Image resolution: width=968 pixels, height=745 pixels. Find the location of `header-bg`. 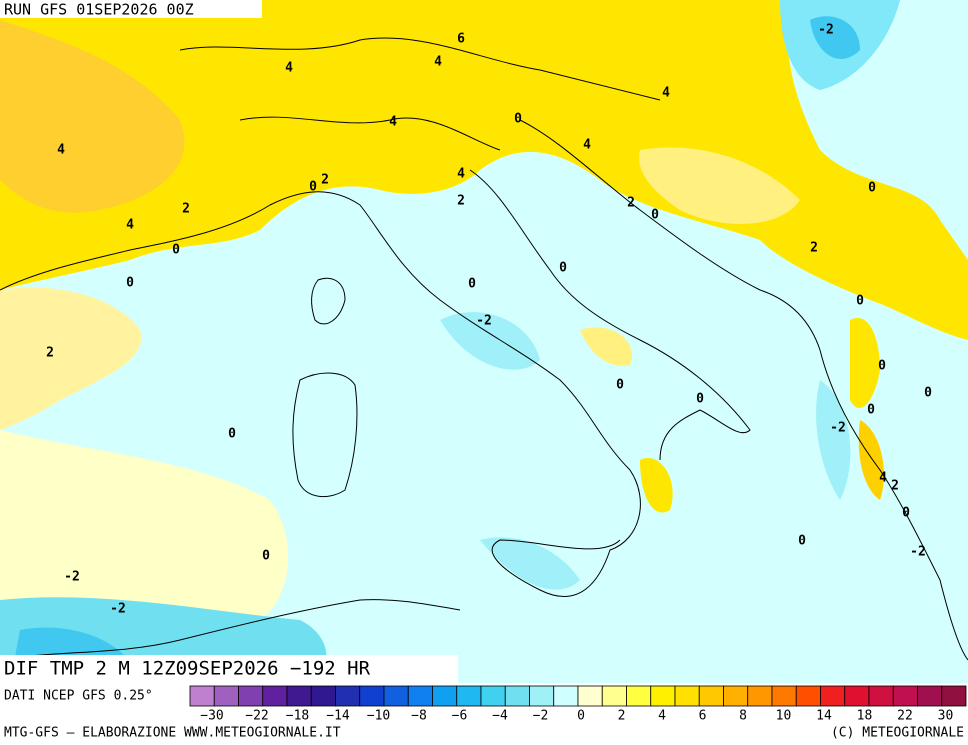

header-bg is located at coordinates (131, 9).